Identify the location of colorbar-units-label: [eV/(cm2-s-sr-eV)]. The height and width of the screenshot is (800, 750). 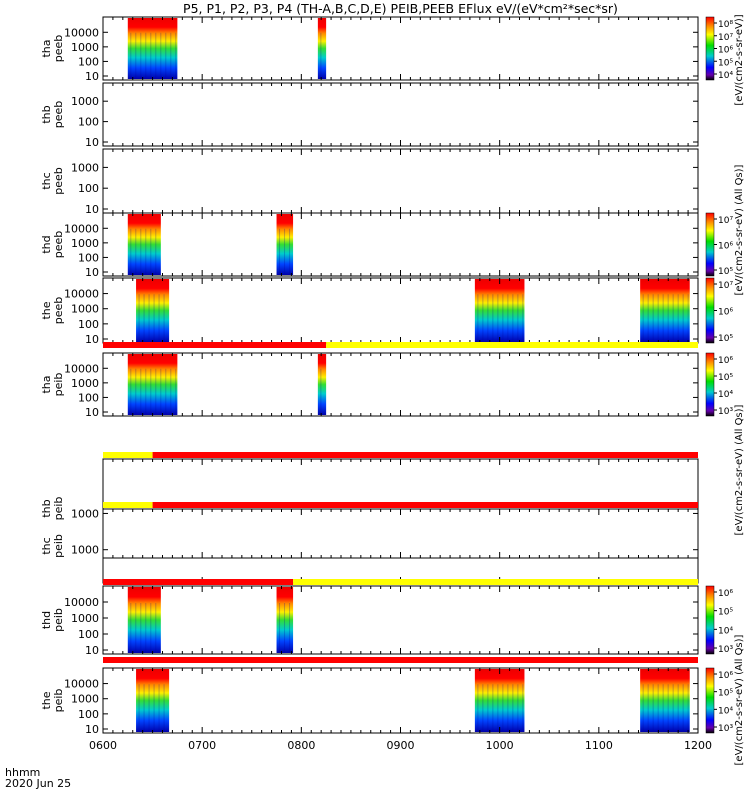
(739, 59).